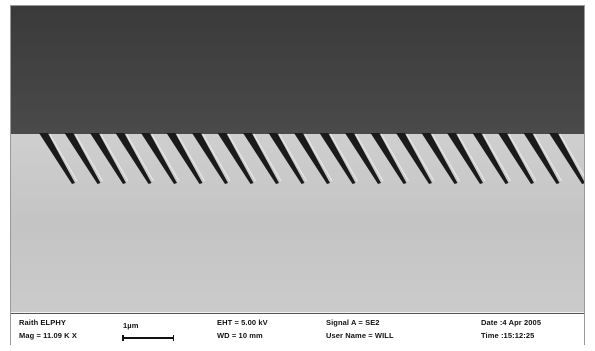  Describe the element at coordinates (360, 335) in the screenshot. I see `user-name-label: User Name = WILL` at that location.